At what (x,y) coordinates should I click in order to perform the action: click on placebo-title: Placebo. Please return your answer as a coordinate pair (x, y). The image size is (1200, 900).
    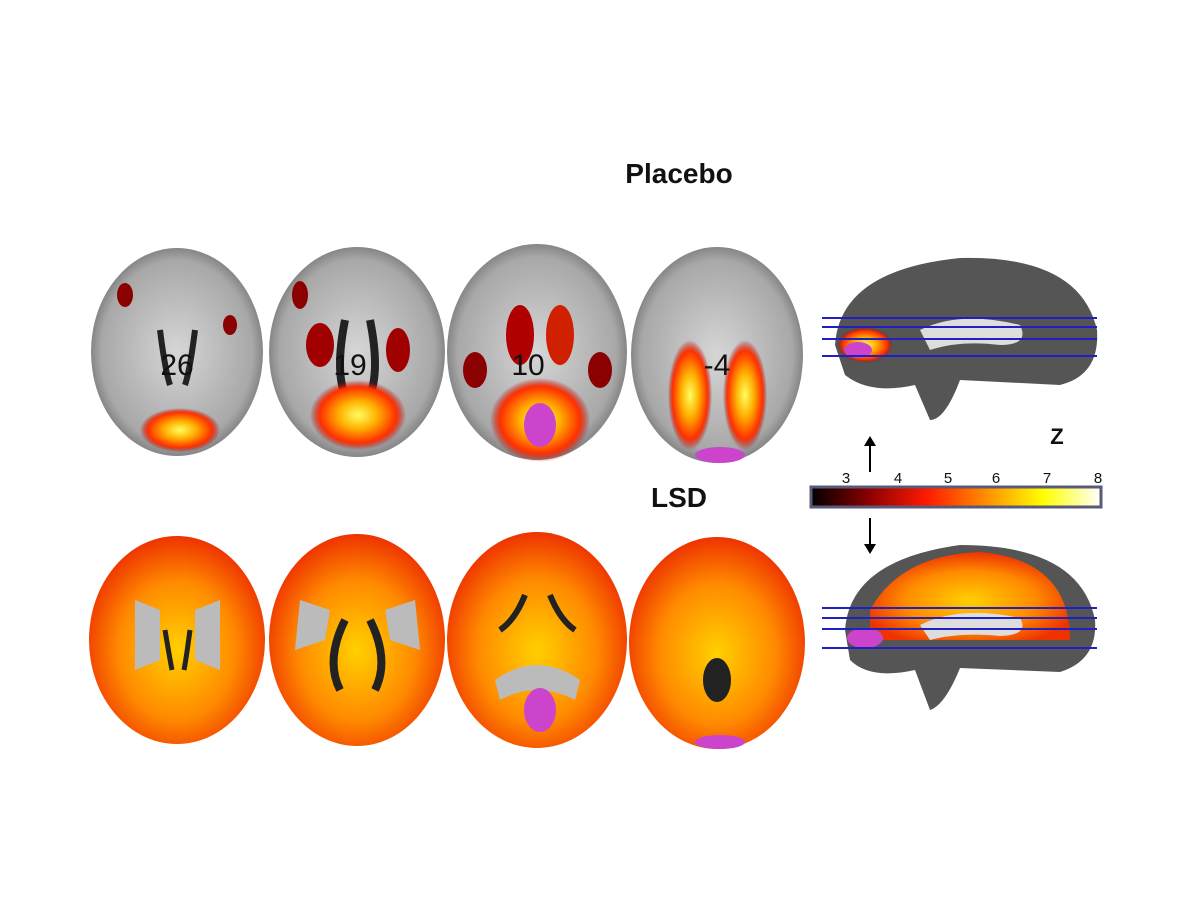
    Looking at the image, I should click on (679, 173).